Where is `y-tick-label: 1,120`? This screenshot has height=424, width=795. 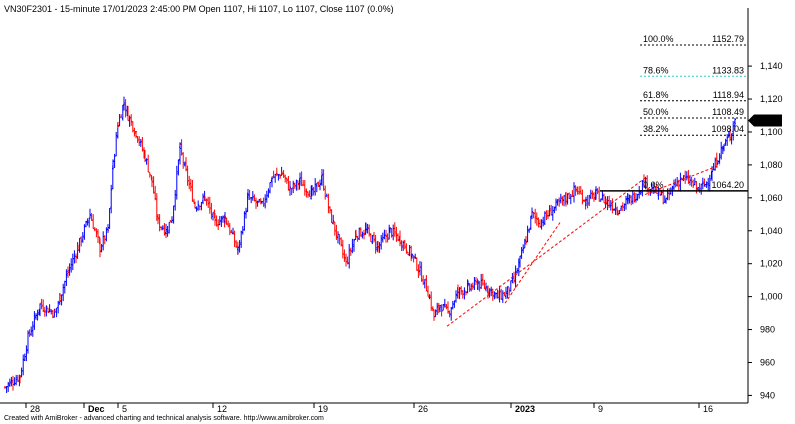
y-tick-label: 1,120 is located at coordinates (771, 99).